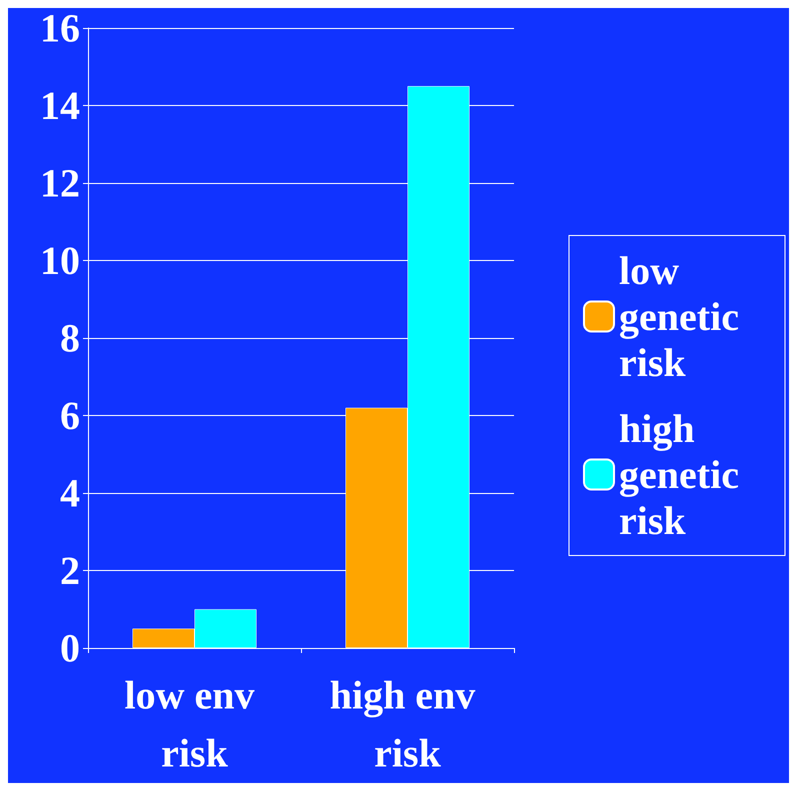  Describe the element at coordinates (194, 724) in the screenshot. I see `x-tick-label: low env risk` at that location.